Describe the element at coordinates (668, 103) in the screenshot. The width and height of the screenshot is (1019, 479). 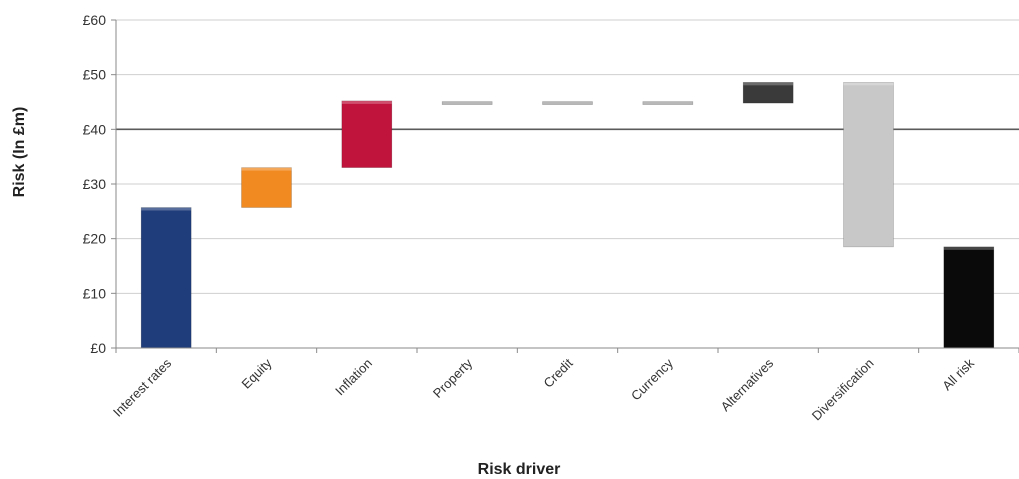
I see `bar-currency` at that location.